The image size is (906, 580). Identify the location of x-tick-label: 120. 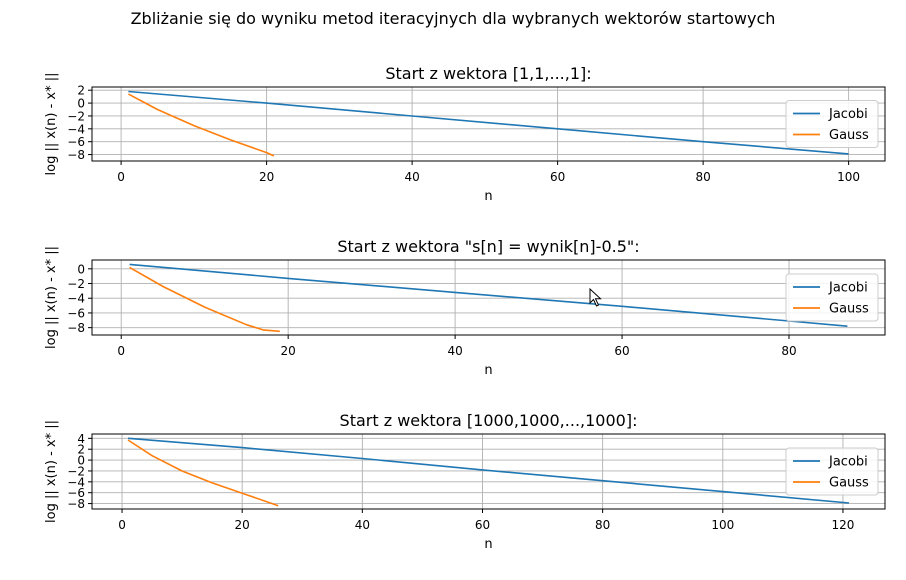
(842, 525).